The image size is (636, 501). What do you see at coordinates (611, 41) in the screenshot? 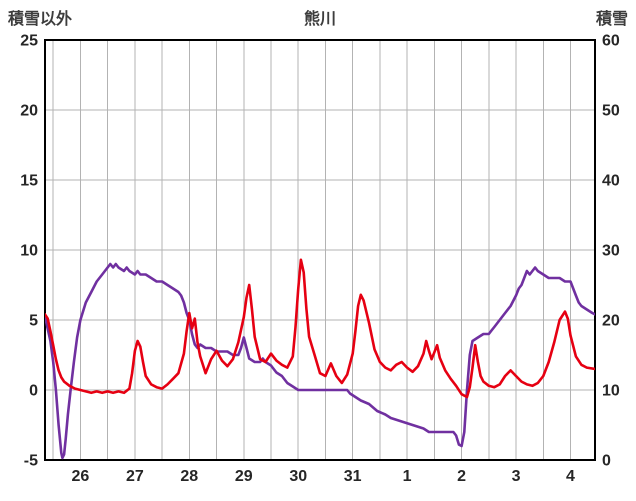
I see `right-axis-tick-label: 60` at bounding box center [611, 41].